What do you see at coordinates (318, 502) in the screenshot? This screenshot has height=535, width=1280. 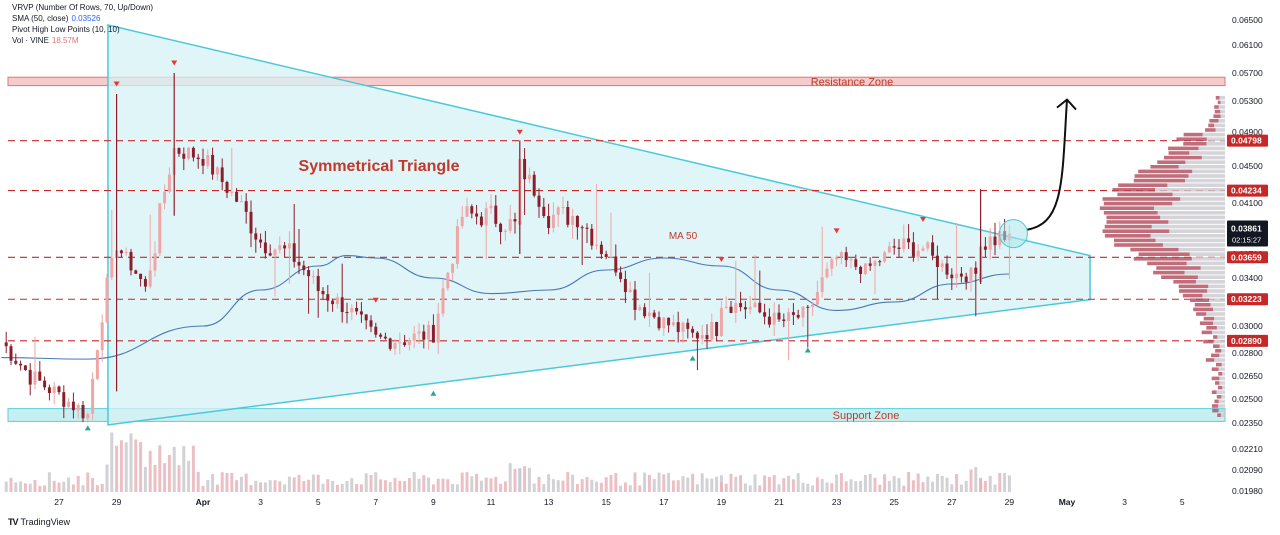 I see `time-tick-label: 5` at bounding box center [318, 502].